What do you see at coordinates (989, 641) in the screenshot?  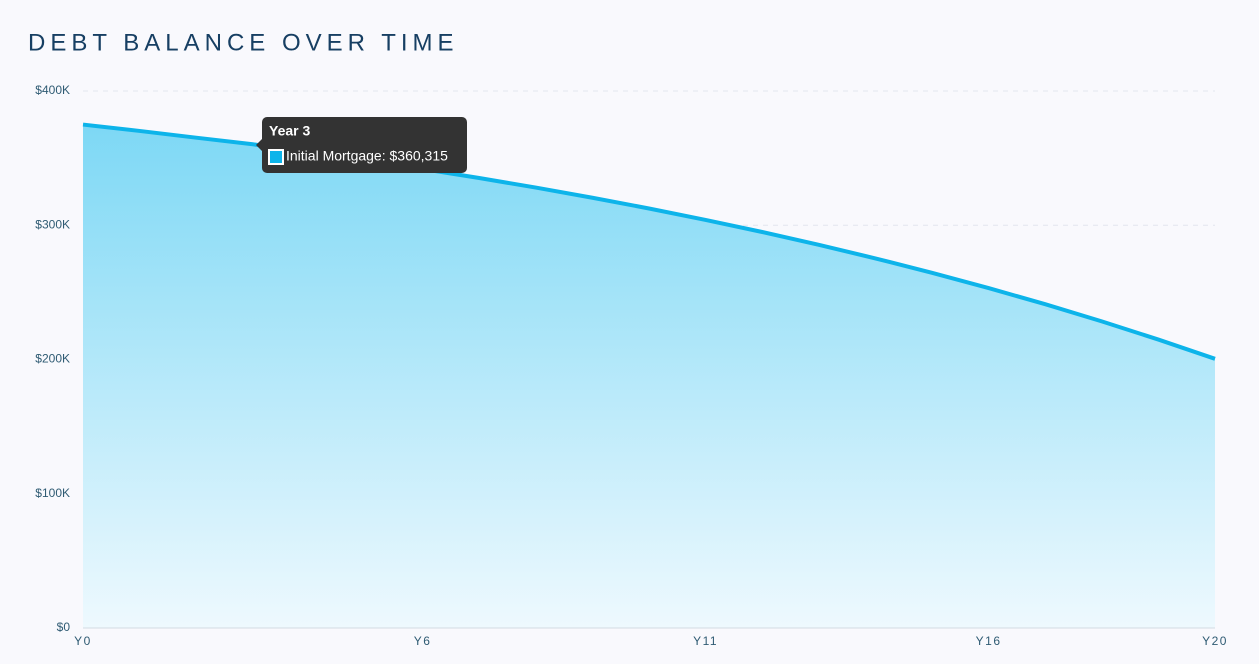 I see `x-tick-label: Y16` at bounding box center [989, 641].